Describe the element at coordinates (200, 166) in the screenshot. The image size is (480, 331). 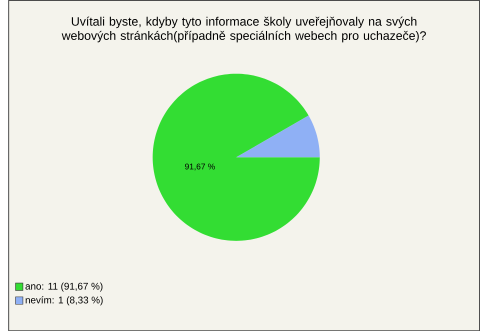
I see `data-label: 91,67 %` at that location.